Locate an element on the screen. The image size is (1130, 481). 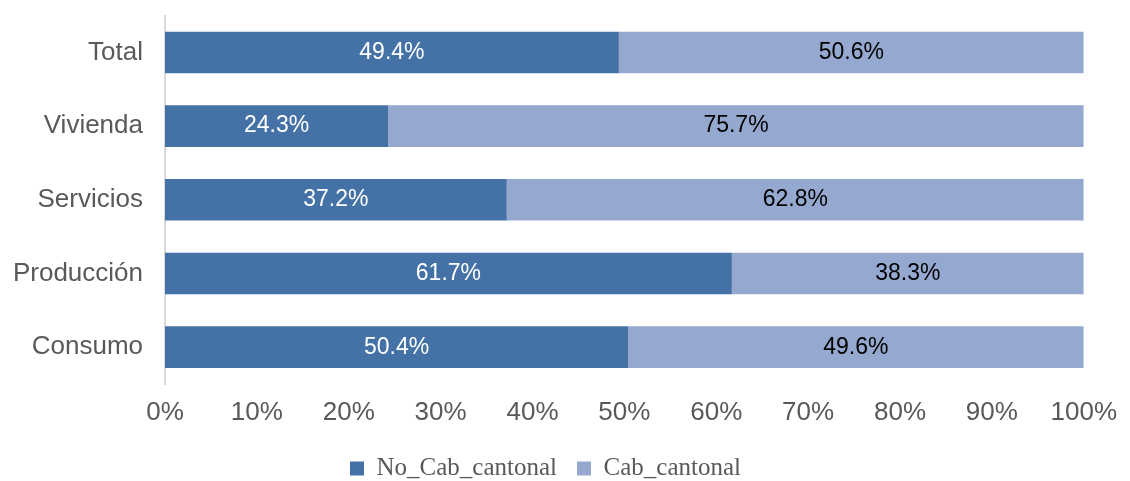
x-tick-label: 100% is located at coordinates (1083, 410).